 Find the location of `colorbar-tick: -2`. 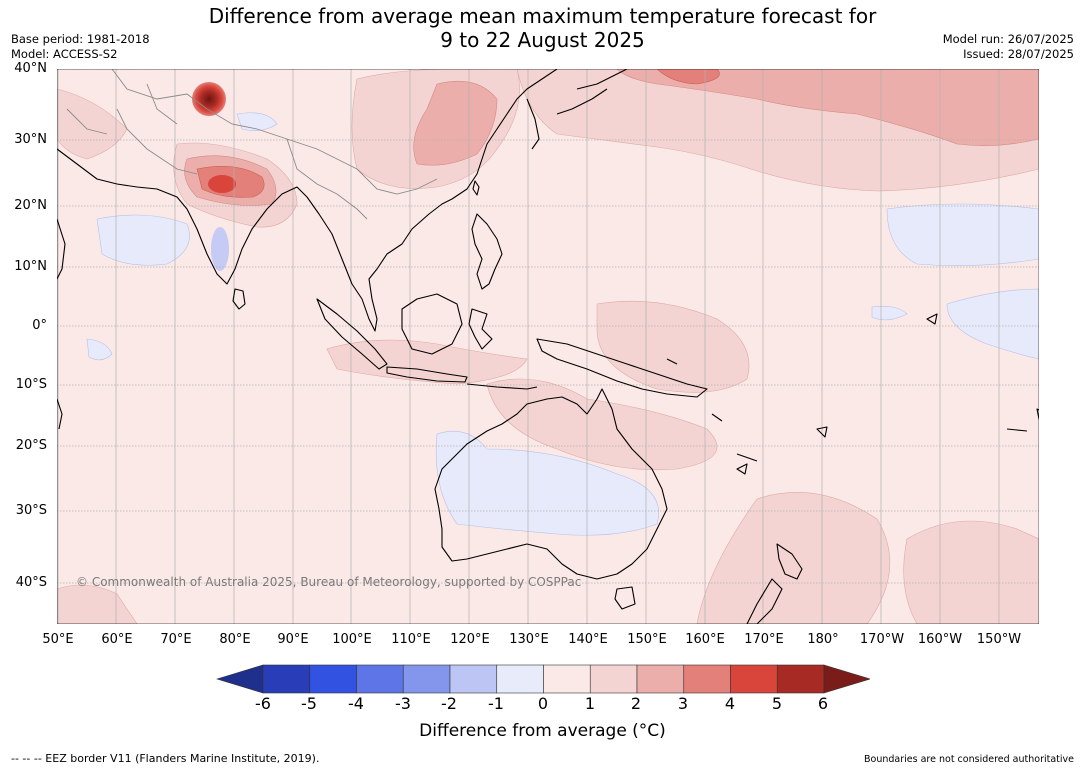

colorbar-tick: -2 is located at coordinates (449, 703).